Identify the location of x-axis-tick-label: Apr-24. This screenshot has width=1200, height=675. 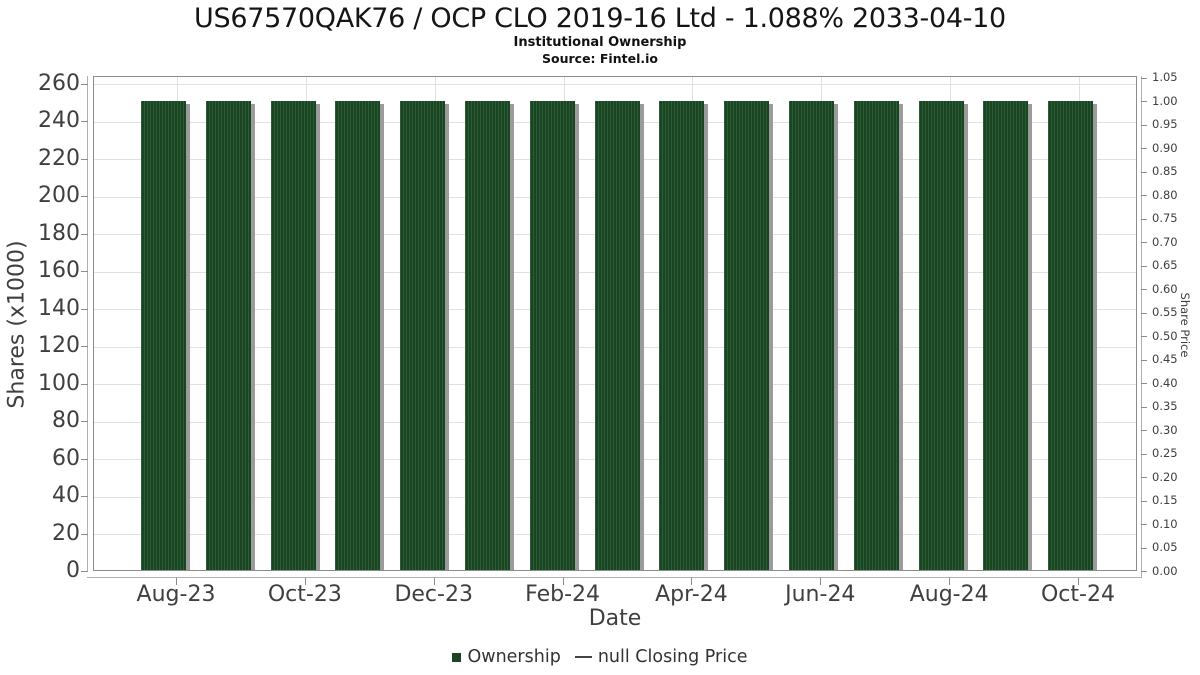
(691, 594).